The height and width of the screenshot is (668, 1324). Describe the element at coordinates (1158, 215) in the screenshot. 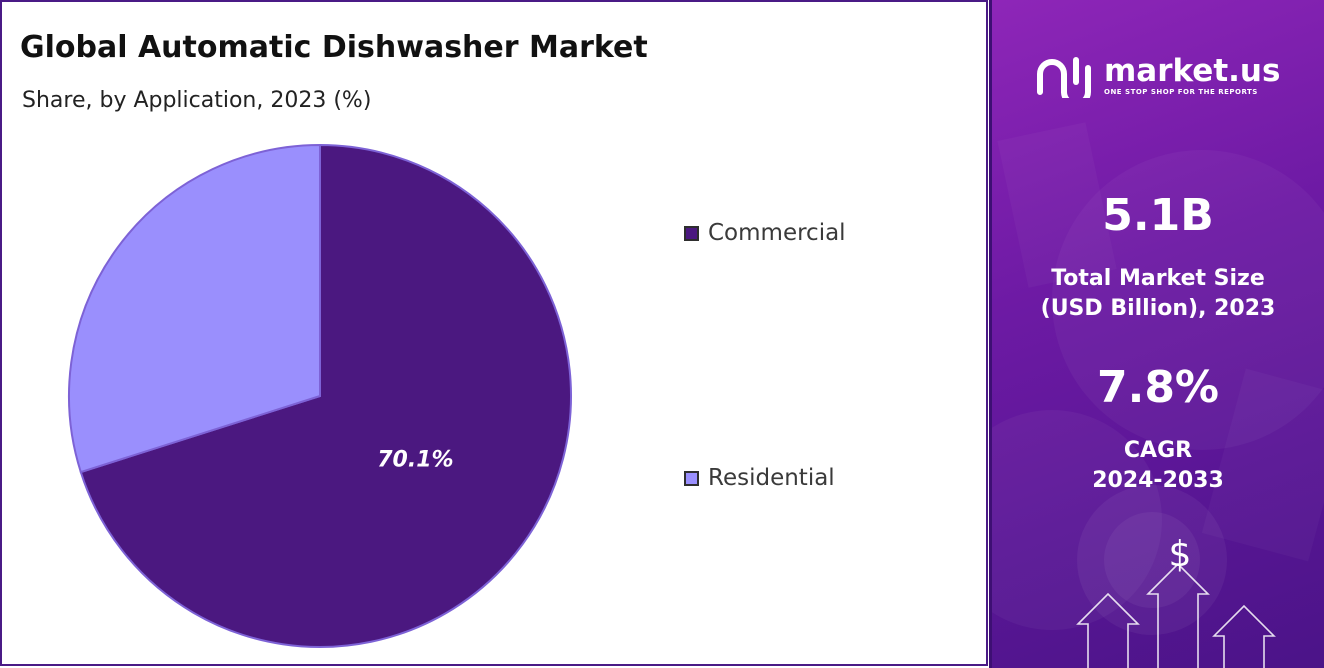

I see `market-size-value: 5.1B` at that location.